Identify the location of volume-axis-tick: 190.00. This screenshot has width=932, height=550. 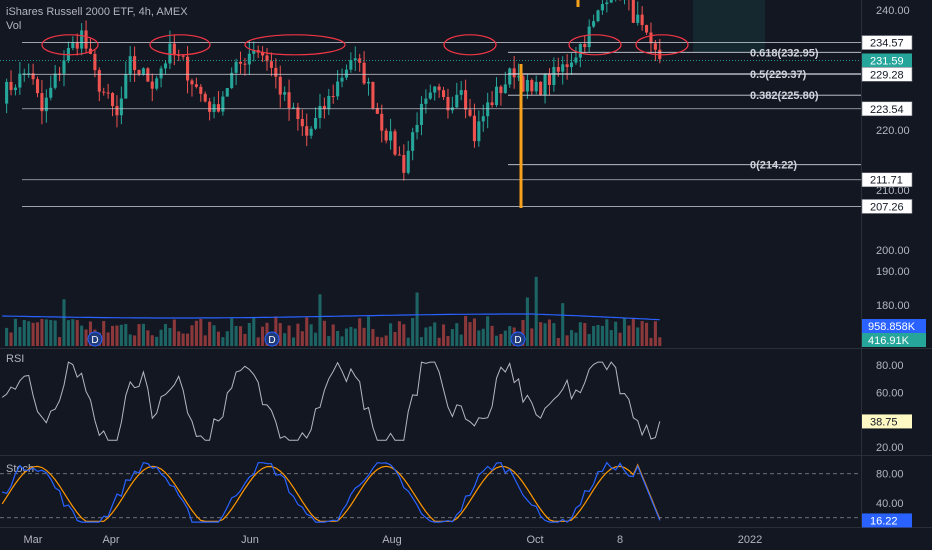
(893, 272).